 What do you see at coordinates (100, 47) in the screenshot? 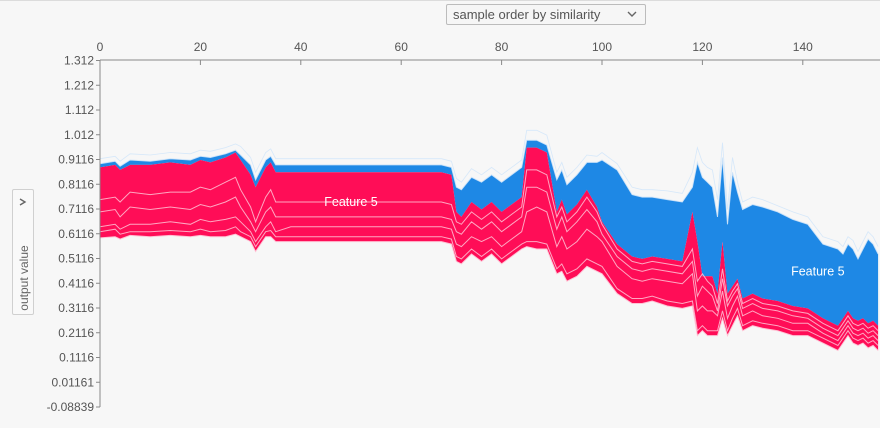
I see `x-tick-label: 0` at bounding box center [100, 47].